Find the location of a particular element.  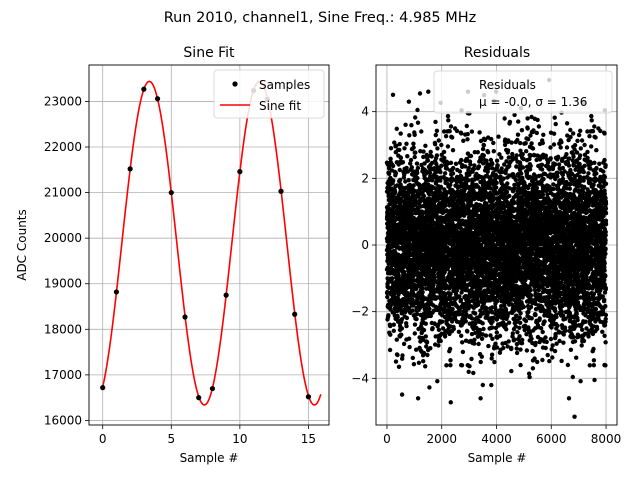

legend-samples-marker is located at coordinates (235, 84).